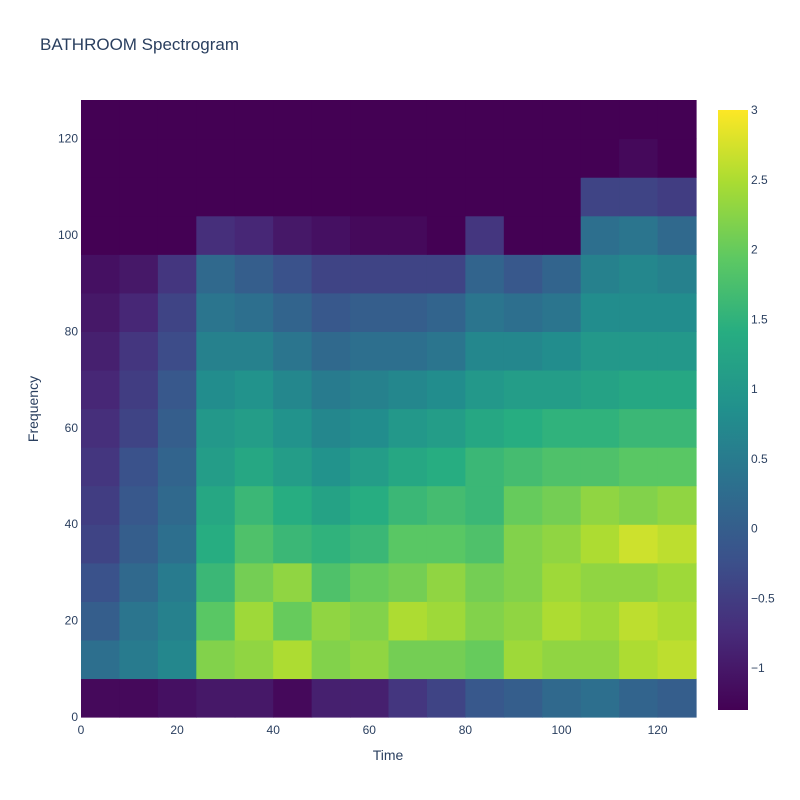 The image size is (800, 800). Describe the element at coordinates (763, 389) in the screenshot. I see `colorbar-ticks: 3 2.5 2 1.5 1 0.5 0 −0.5 −1` at that location.